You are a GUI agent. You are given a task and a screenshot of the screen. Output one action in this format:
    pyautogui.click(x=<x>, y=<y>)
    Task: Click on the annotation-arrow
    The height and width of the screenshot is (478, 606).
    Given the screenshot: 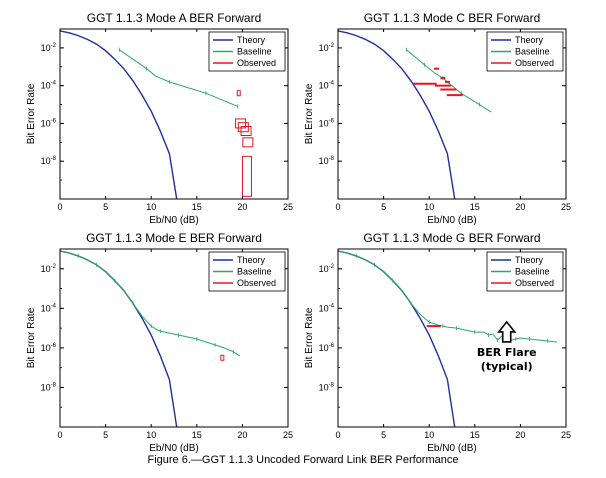 What is the action you would take?
    pyautogui.click(x=507, y=331)
    